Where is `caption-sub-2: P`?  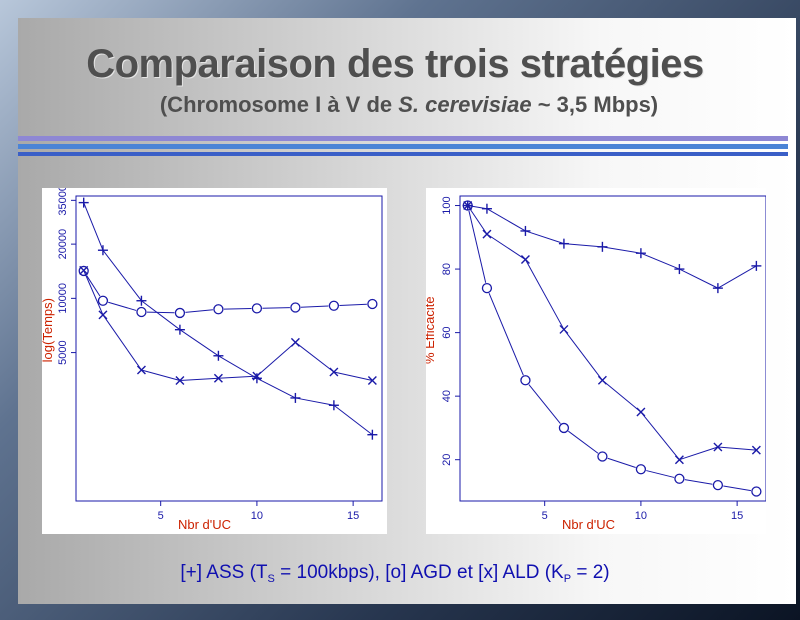
caption-sub-2: P is located at coordinates (567, 579).